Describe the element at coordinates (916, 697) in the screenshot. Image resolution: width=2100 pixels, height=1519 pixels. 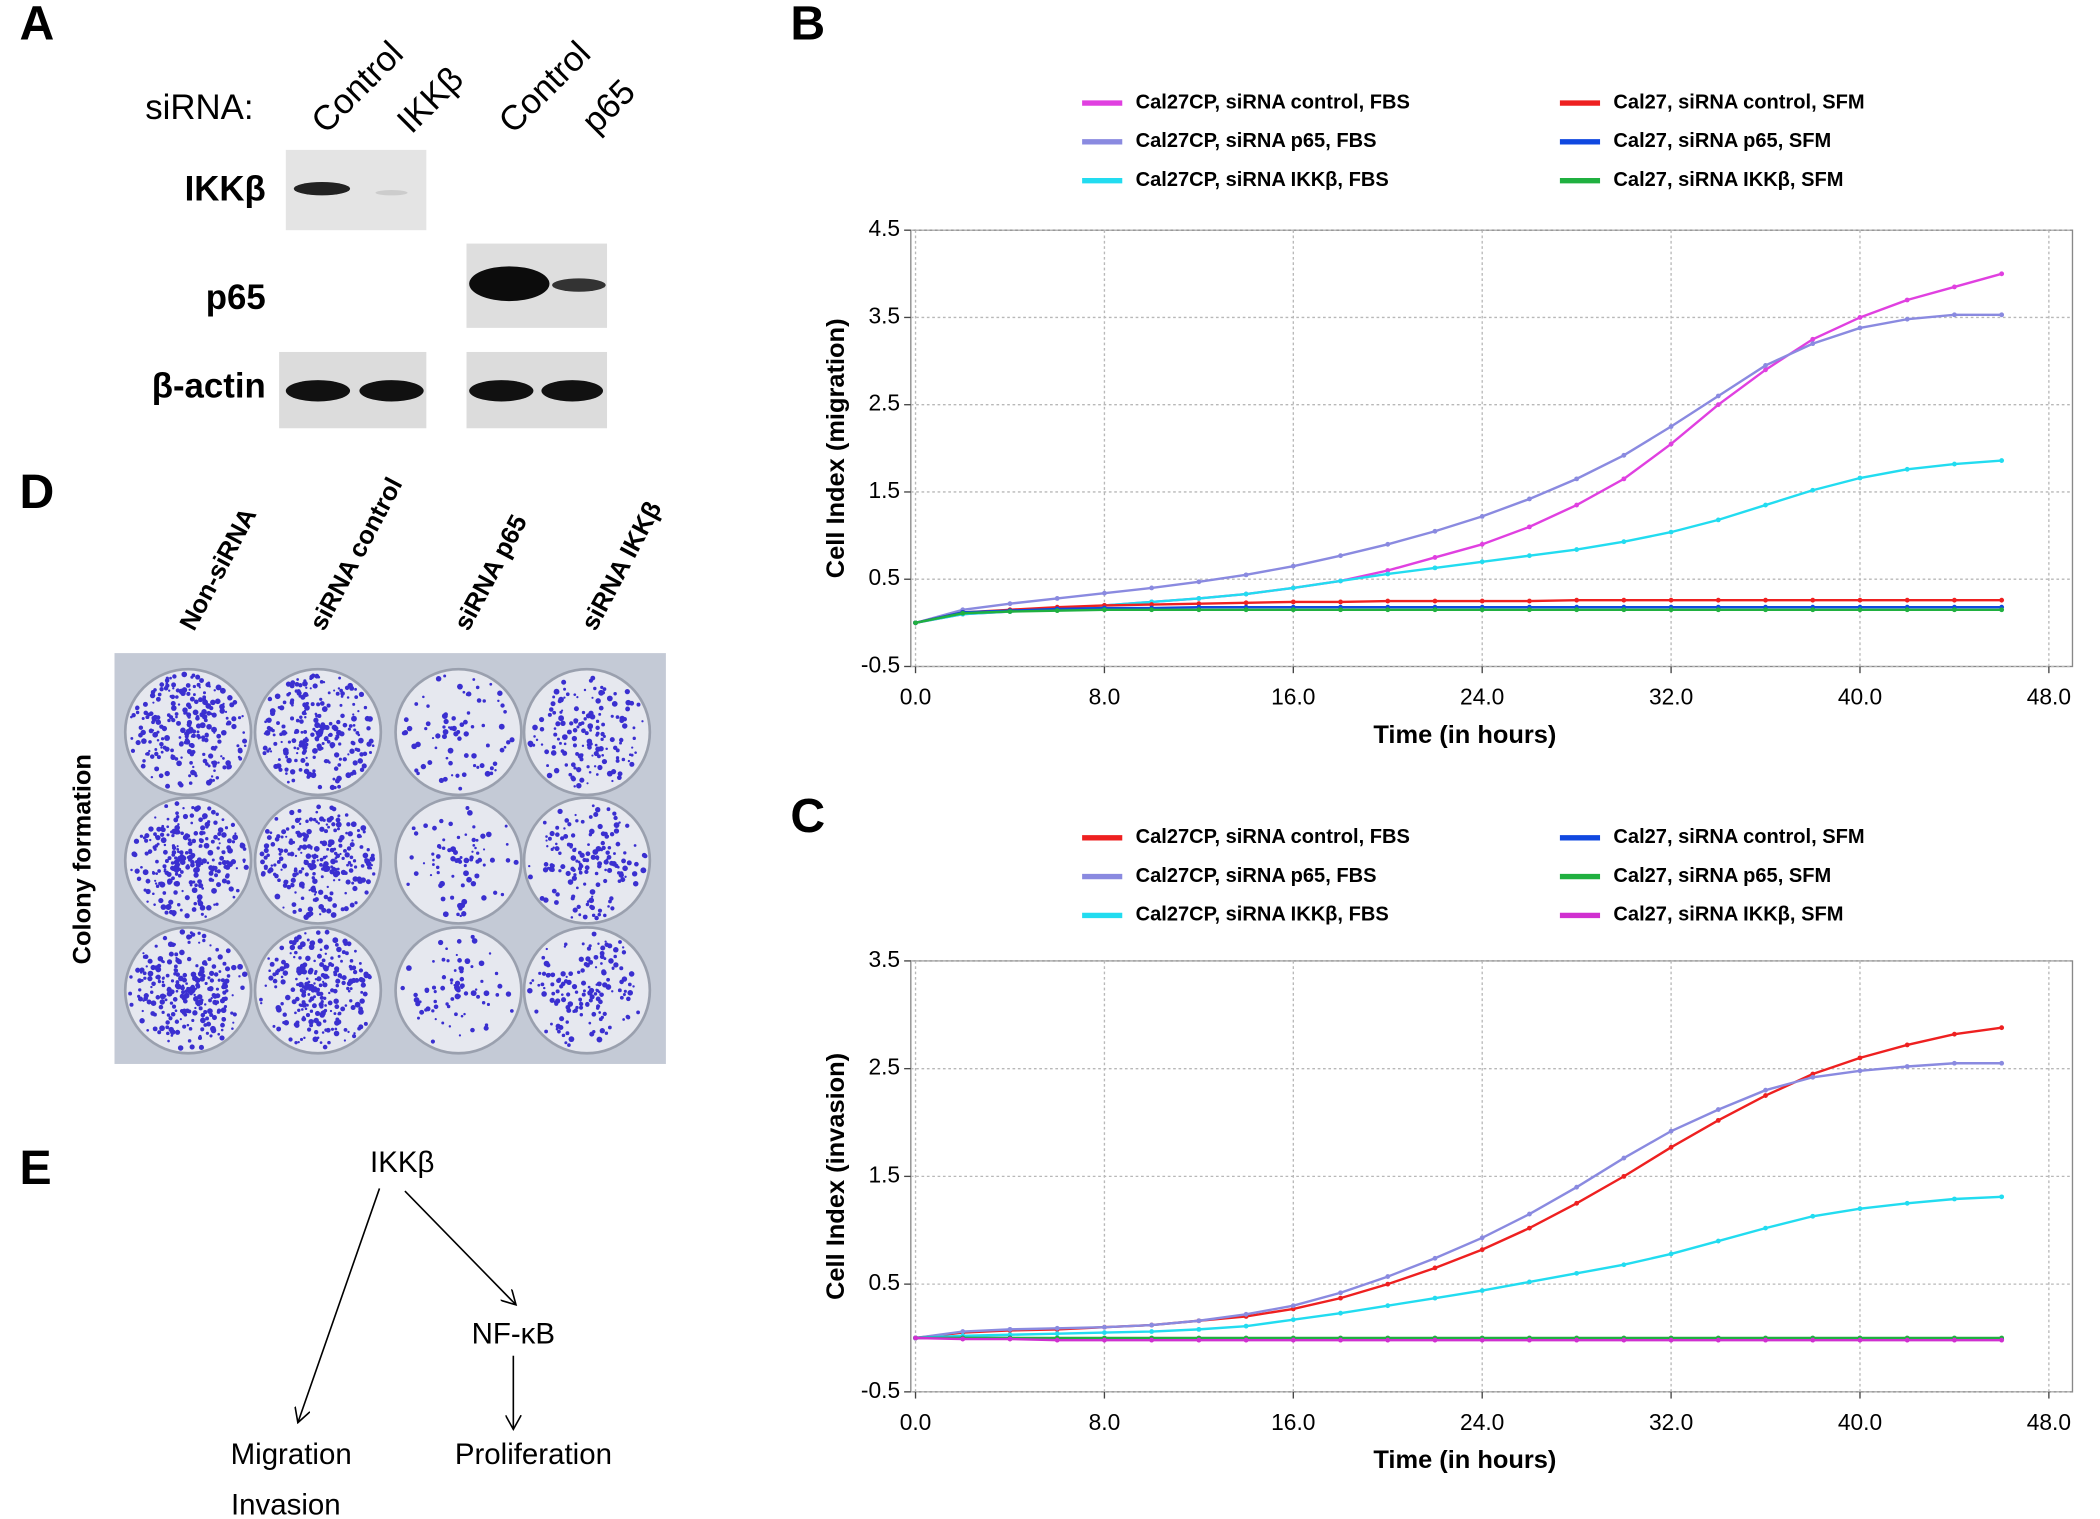
I see `x-tick-label: 0.0` at that location.